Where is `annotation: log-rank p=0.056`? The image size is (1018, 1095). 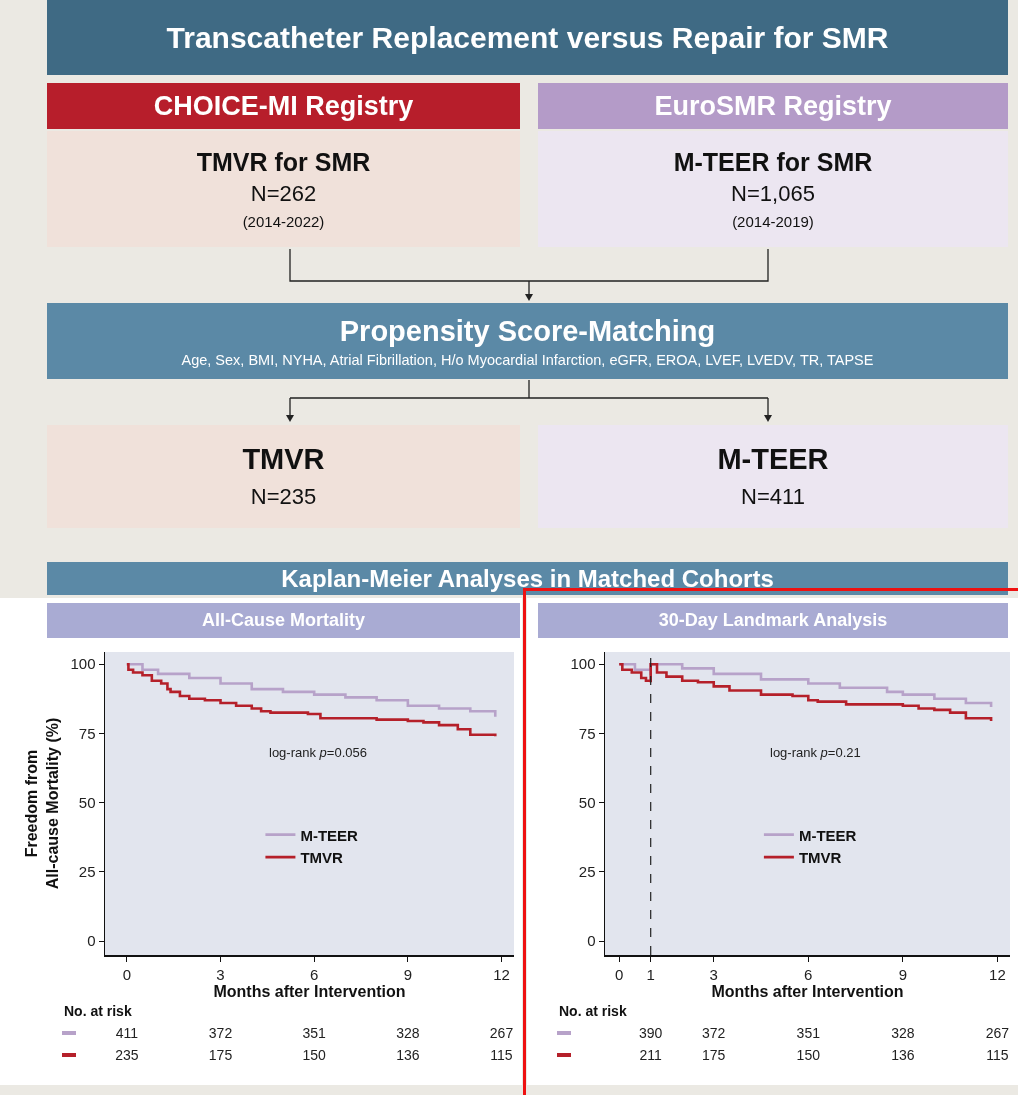
annotation: log-rank p=0.056 is located at coordinates (318, 752).